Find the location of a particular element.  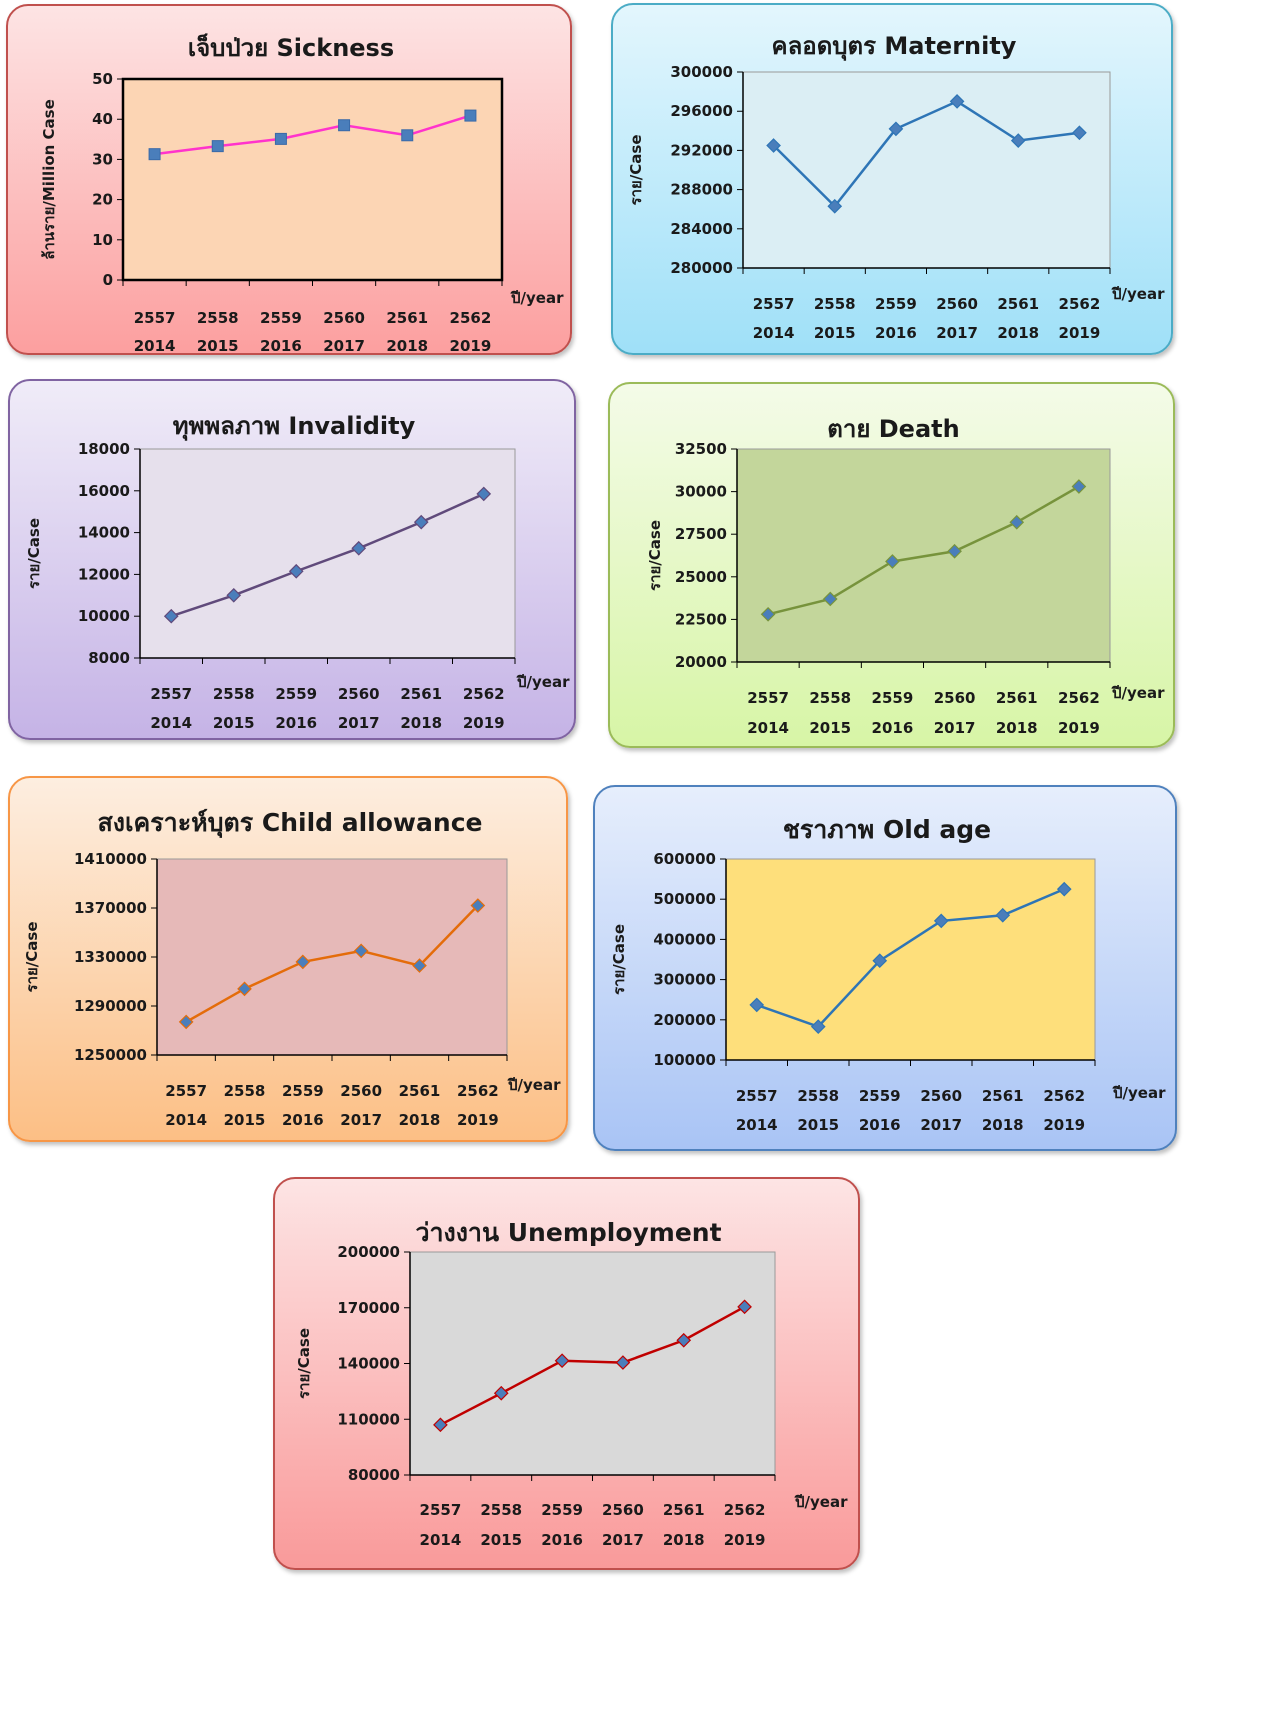

y-tick-label: 1330000 is located at coordinates (110, 957).